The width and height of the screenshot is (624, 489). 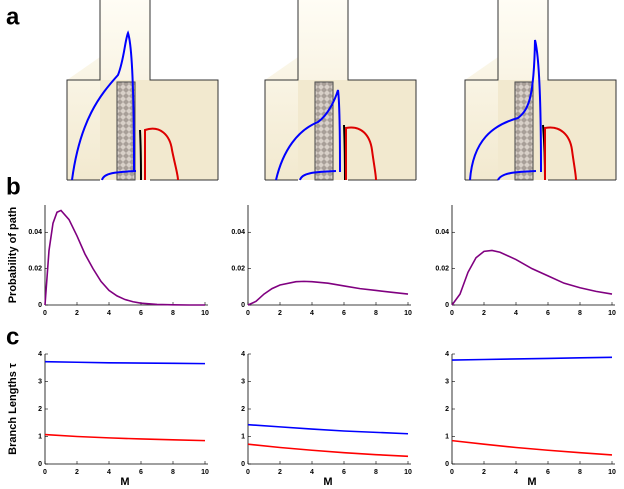 What do you see at coordinates (12, 336) in the screenshot?
I see `panel-label: c` at bounding box center [12, 336].